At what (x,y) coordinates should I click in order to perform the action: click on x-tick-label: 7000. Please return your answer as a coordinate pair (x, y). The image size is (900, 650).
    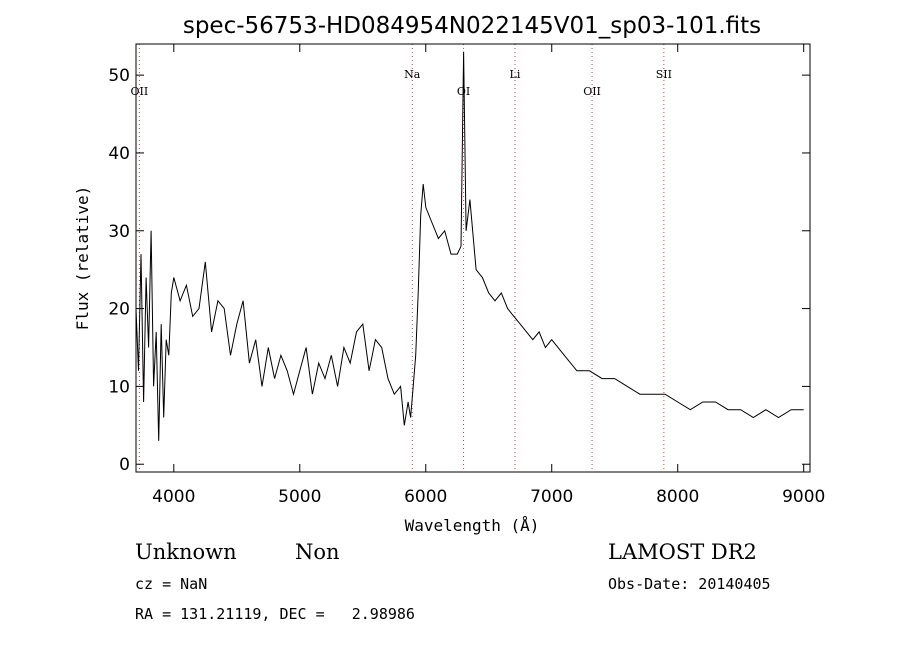
    Looking at the image, I should click on (551, 497).